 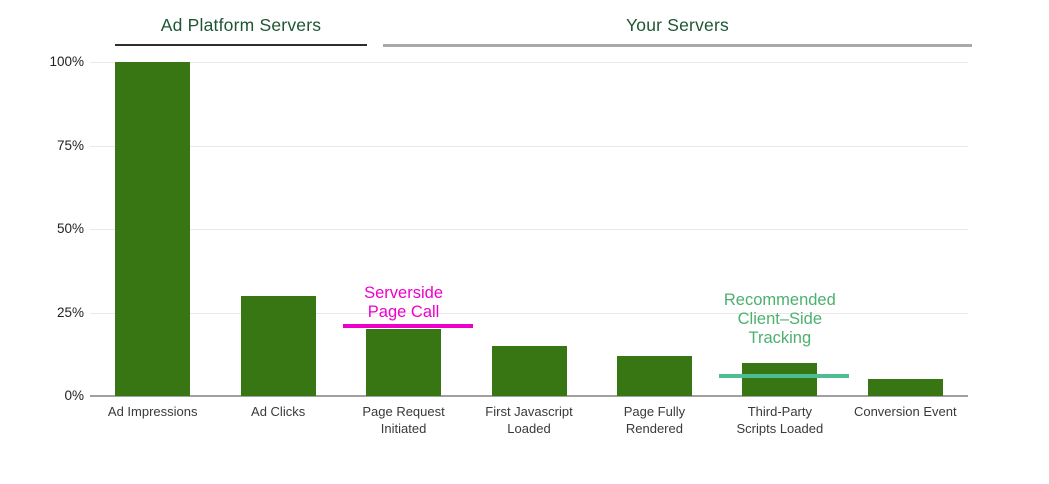 I want to click on annotation-text-serverside-page-call: Serverside Page Call, so click(x=403, y=302).